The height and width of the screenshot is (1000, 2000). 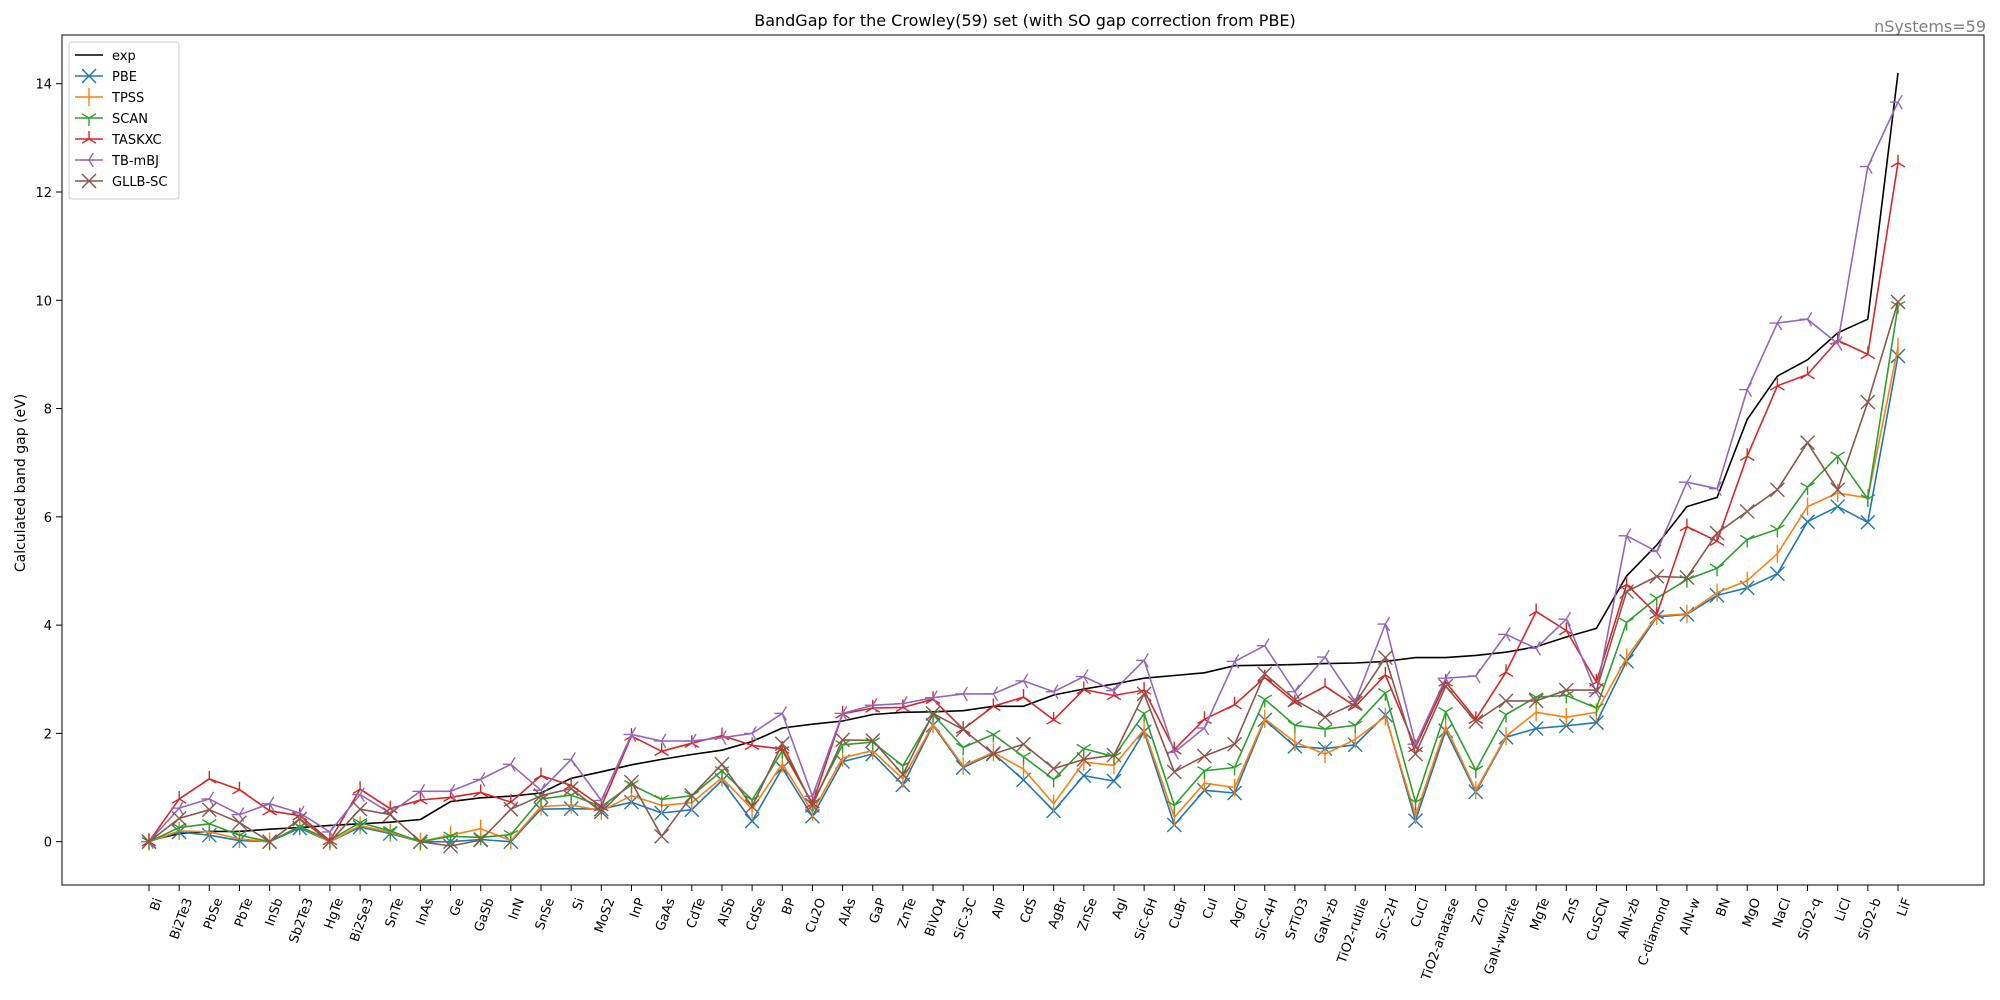 What do you see at coordinates (48, 464) in the screenshot?
I see `y-axis-ticks: 0 2 4 6 8 10 12 14` at bounding box center [48, 464].